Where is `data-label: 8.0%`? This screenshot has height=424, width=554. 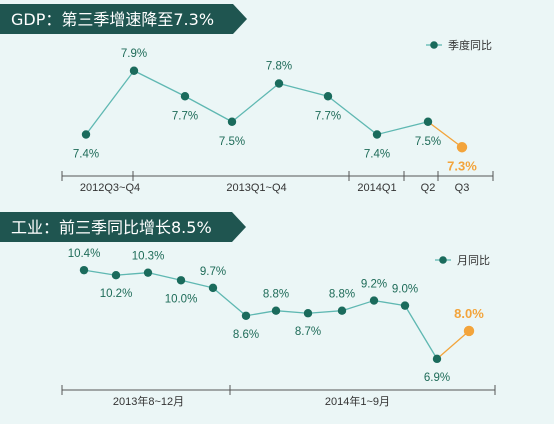 data-label: 8.0% is located at coordinates (469, 313).